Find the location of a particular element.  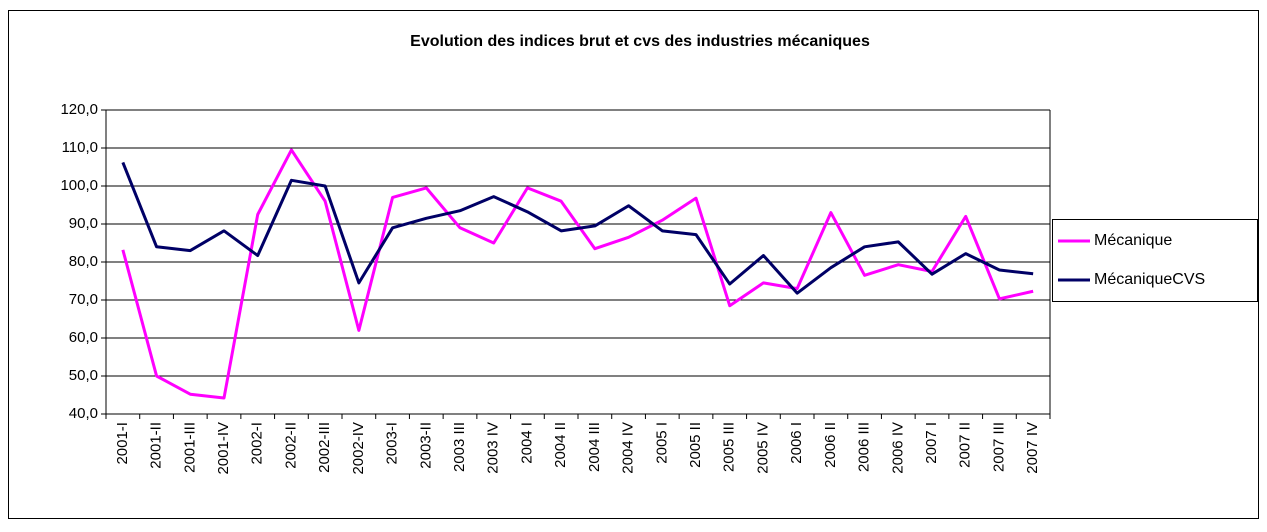

legend-box is located at coordinates (1155, 260).